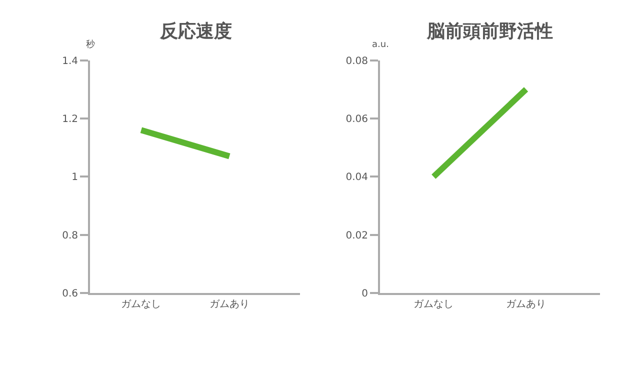 This screenshot has height=366, width=630. I want to click on chart-title: 脳前頭前野活性, so click(489, 31).